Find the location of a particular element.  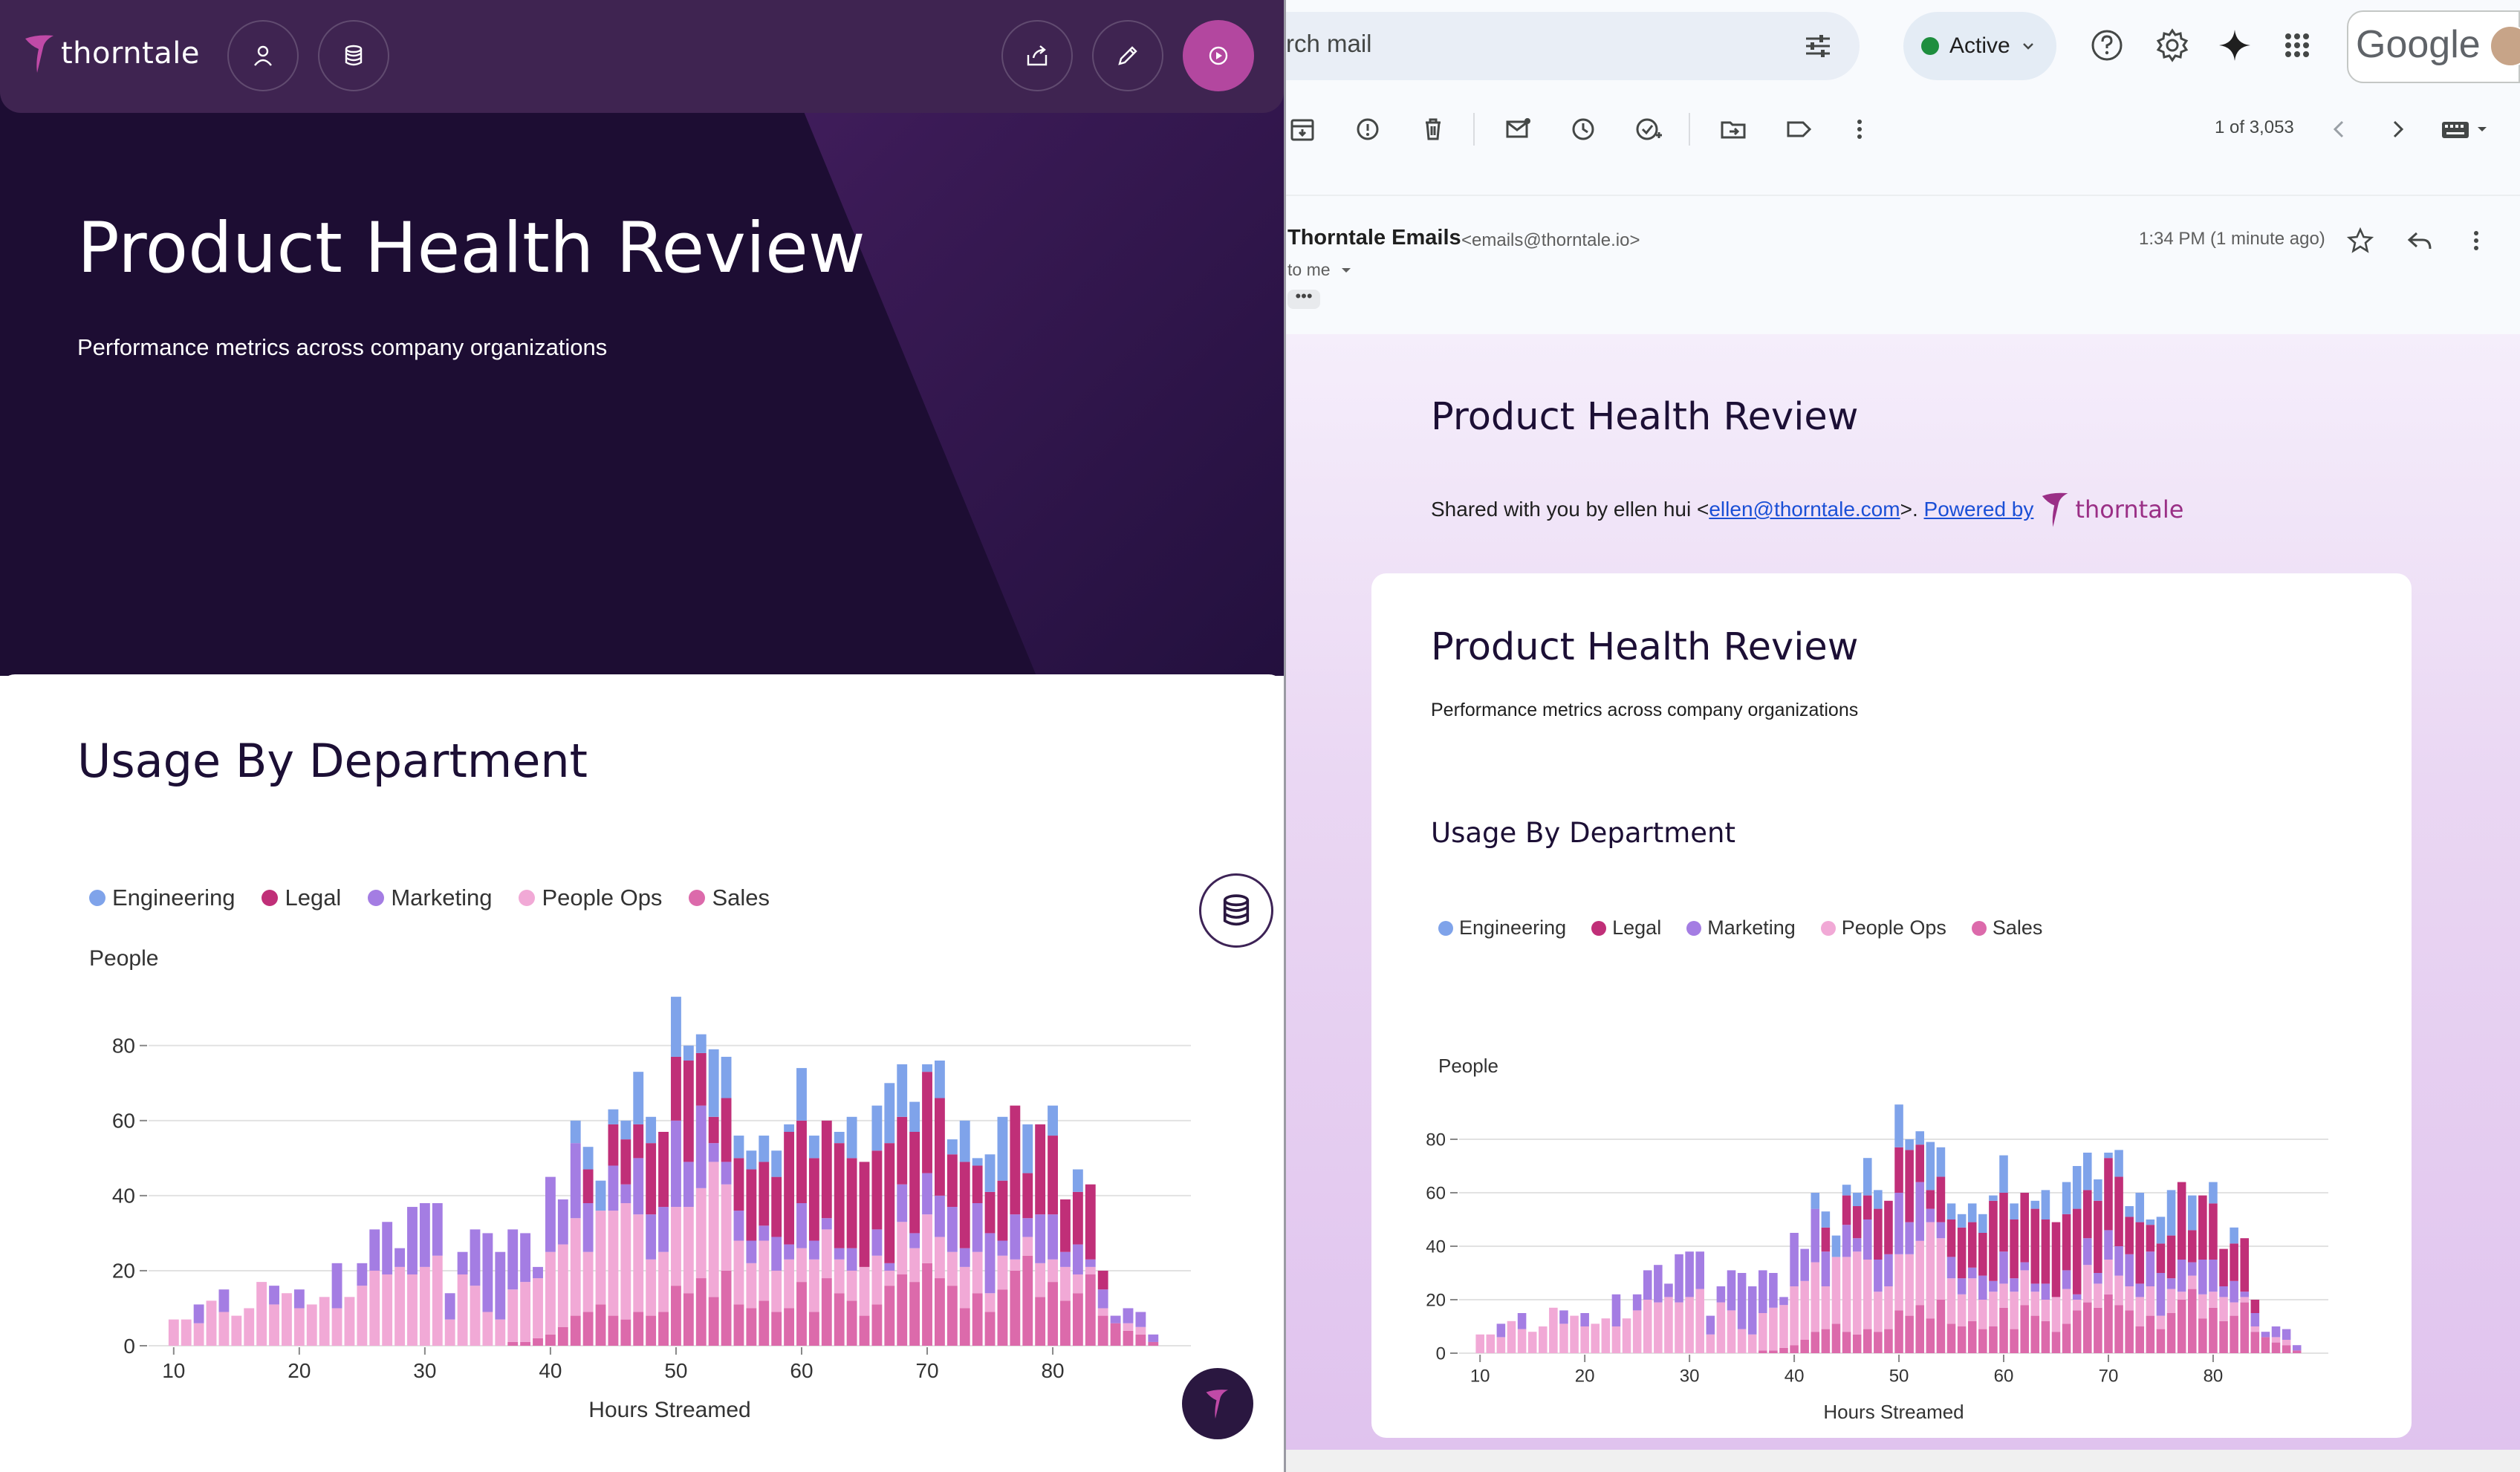

report-spam-icon is located at coordinates (1367, 129).